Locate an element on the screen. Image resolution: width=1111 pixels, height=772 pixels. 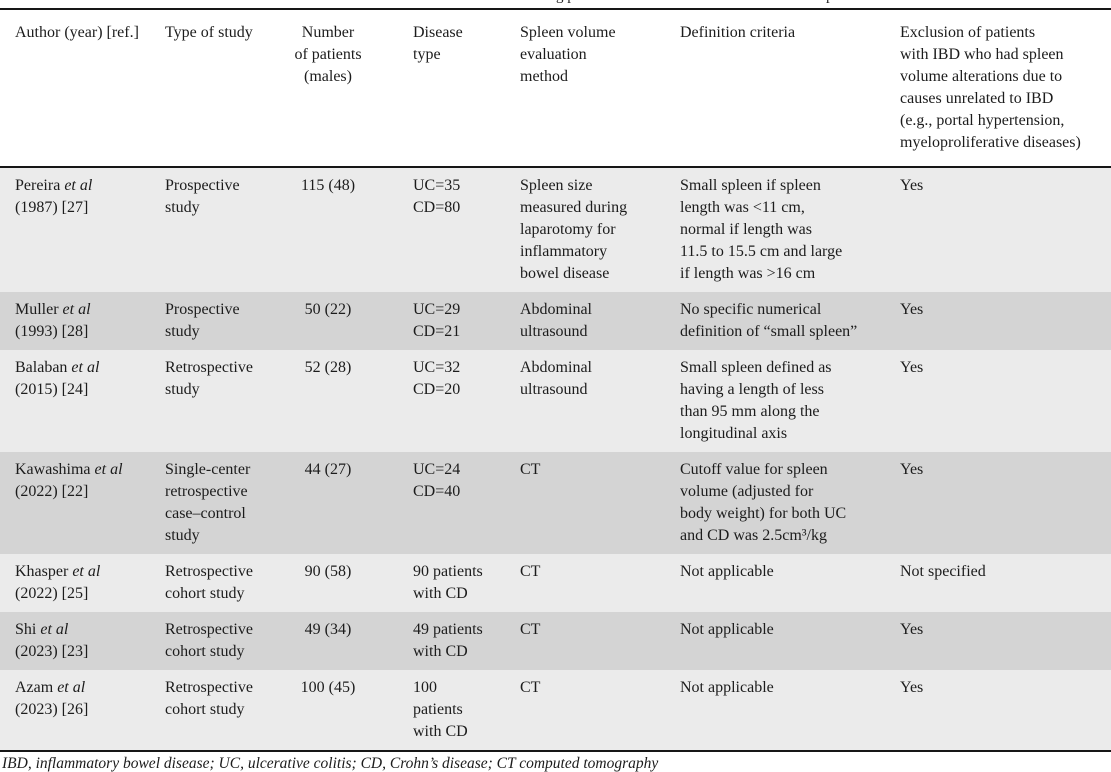
column-header-patients: Number of patients (males) is located at coordinates (328, 88).